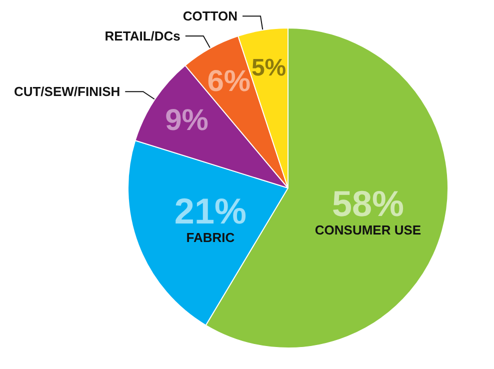 This screenshot has height=369, width=494. I want to click on data-label: 5%, so click(268, 68).